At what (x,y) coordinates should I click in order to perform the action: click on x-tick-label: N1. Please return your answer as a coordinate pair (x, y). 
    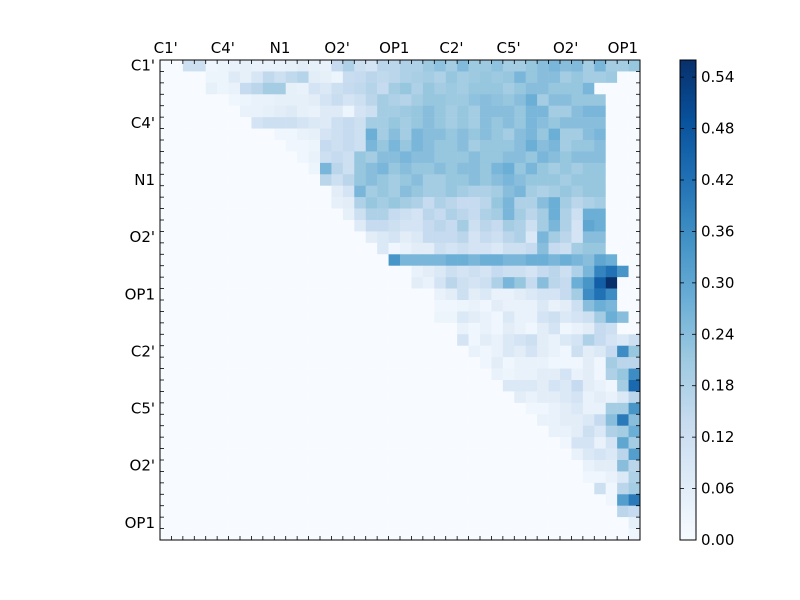
    Looking at the image, I should click on (280, 48).